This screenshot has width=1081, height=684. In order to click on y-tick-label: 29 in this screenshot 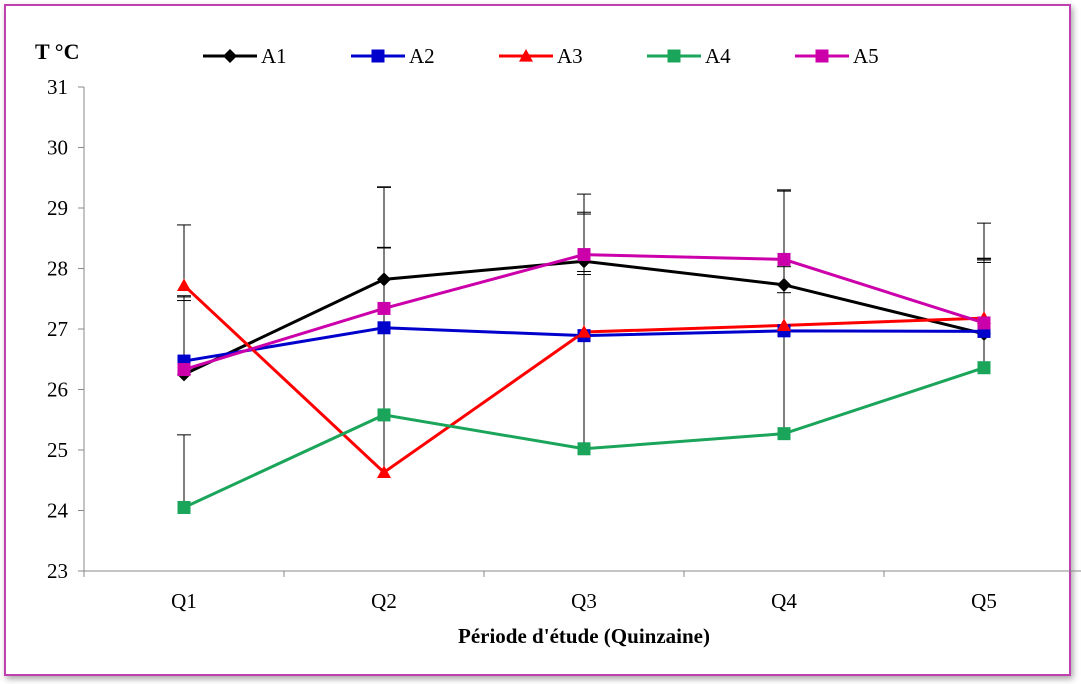, I will do `click(57, 208)`.